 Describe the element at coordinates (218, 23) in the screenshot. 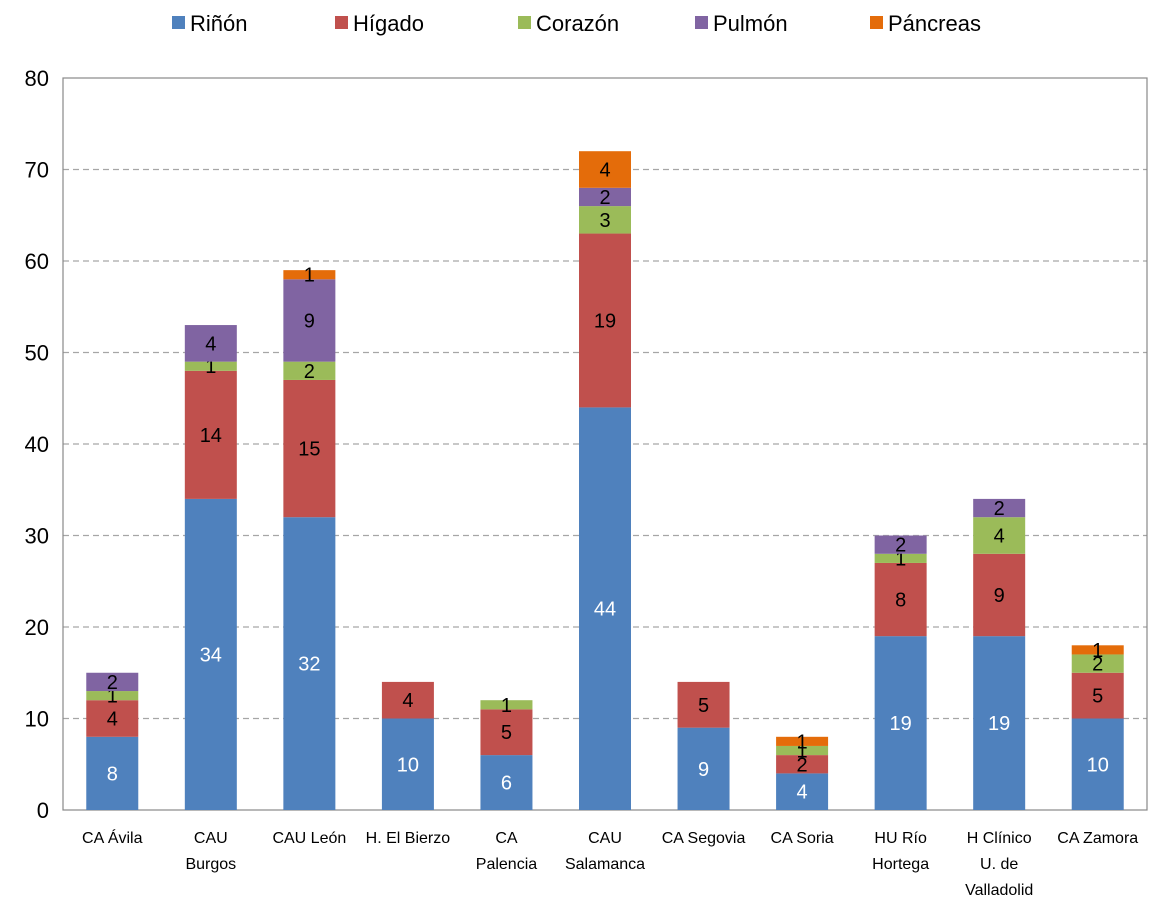

I see `legend-label: Riñón` at that location.